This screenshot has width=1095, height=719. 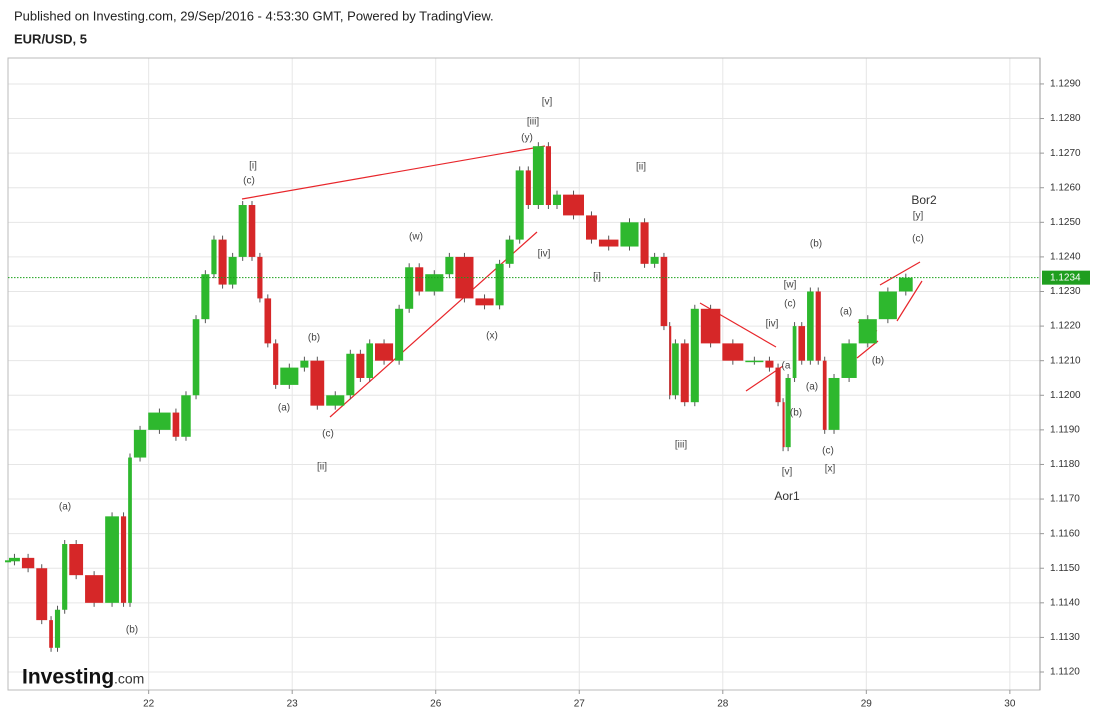 What do you see at coordinates (1010, 704) in the screenshot?
I see `x-tick-label: 30` at bounding box center [1010, 704].